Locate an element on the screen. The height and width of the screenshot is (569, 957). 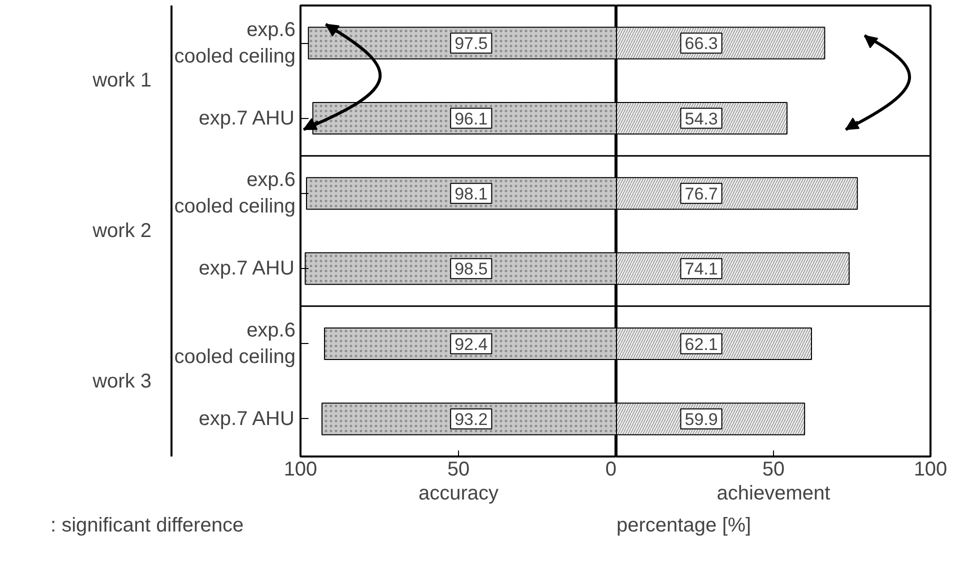
data-label: 76.7 is located at coordinates (701, 194).